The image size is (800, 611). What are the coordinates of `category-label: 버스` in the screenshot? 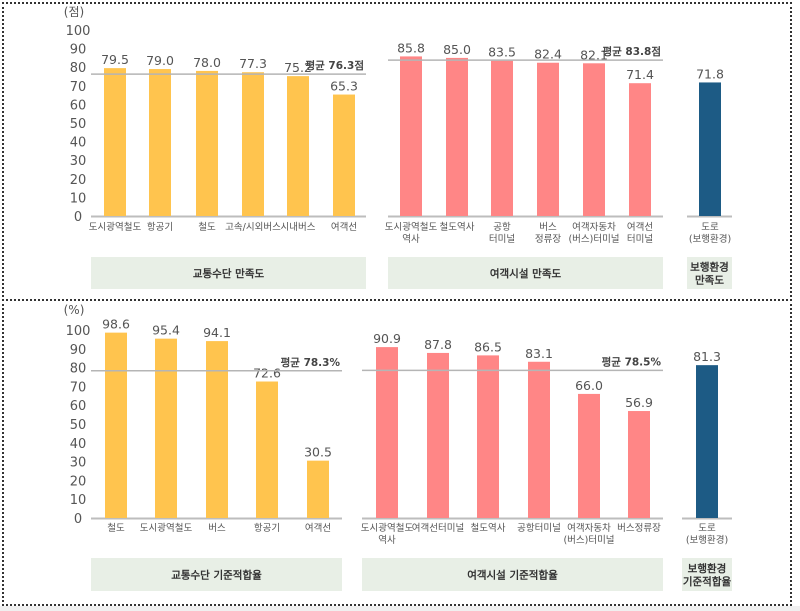 It's located at (217, 528).